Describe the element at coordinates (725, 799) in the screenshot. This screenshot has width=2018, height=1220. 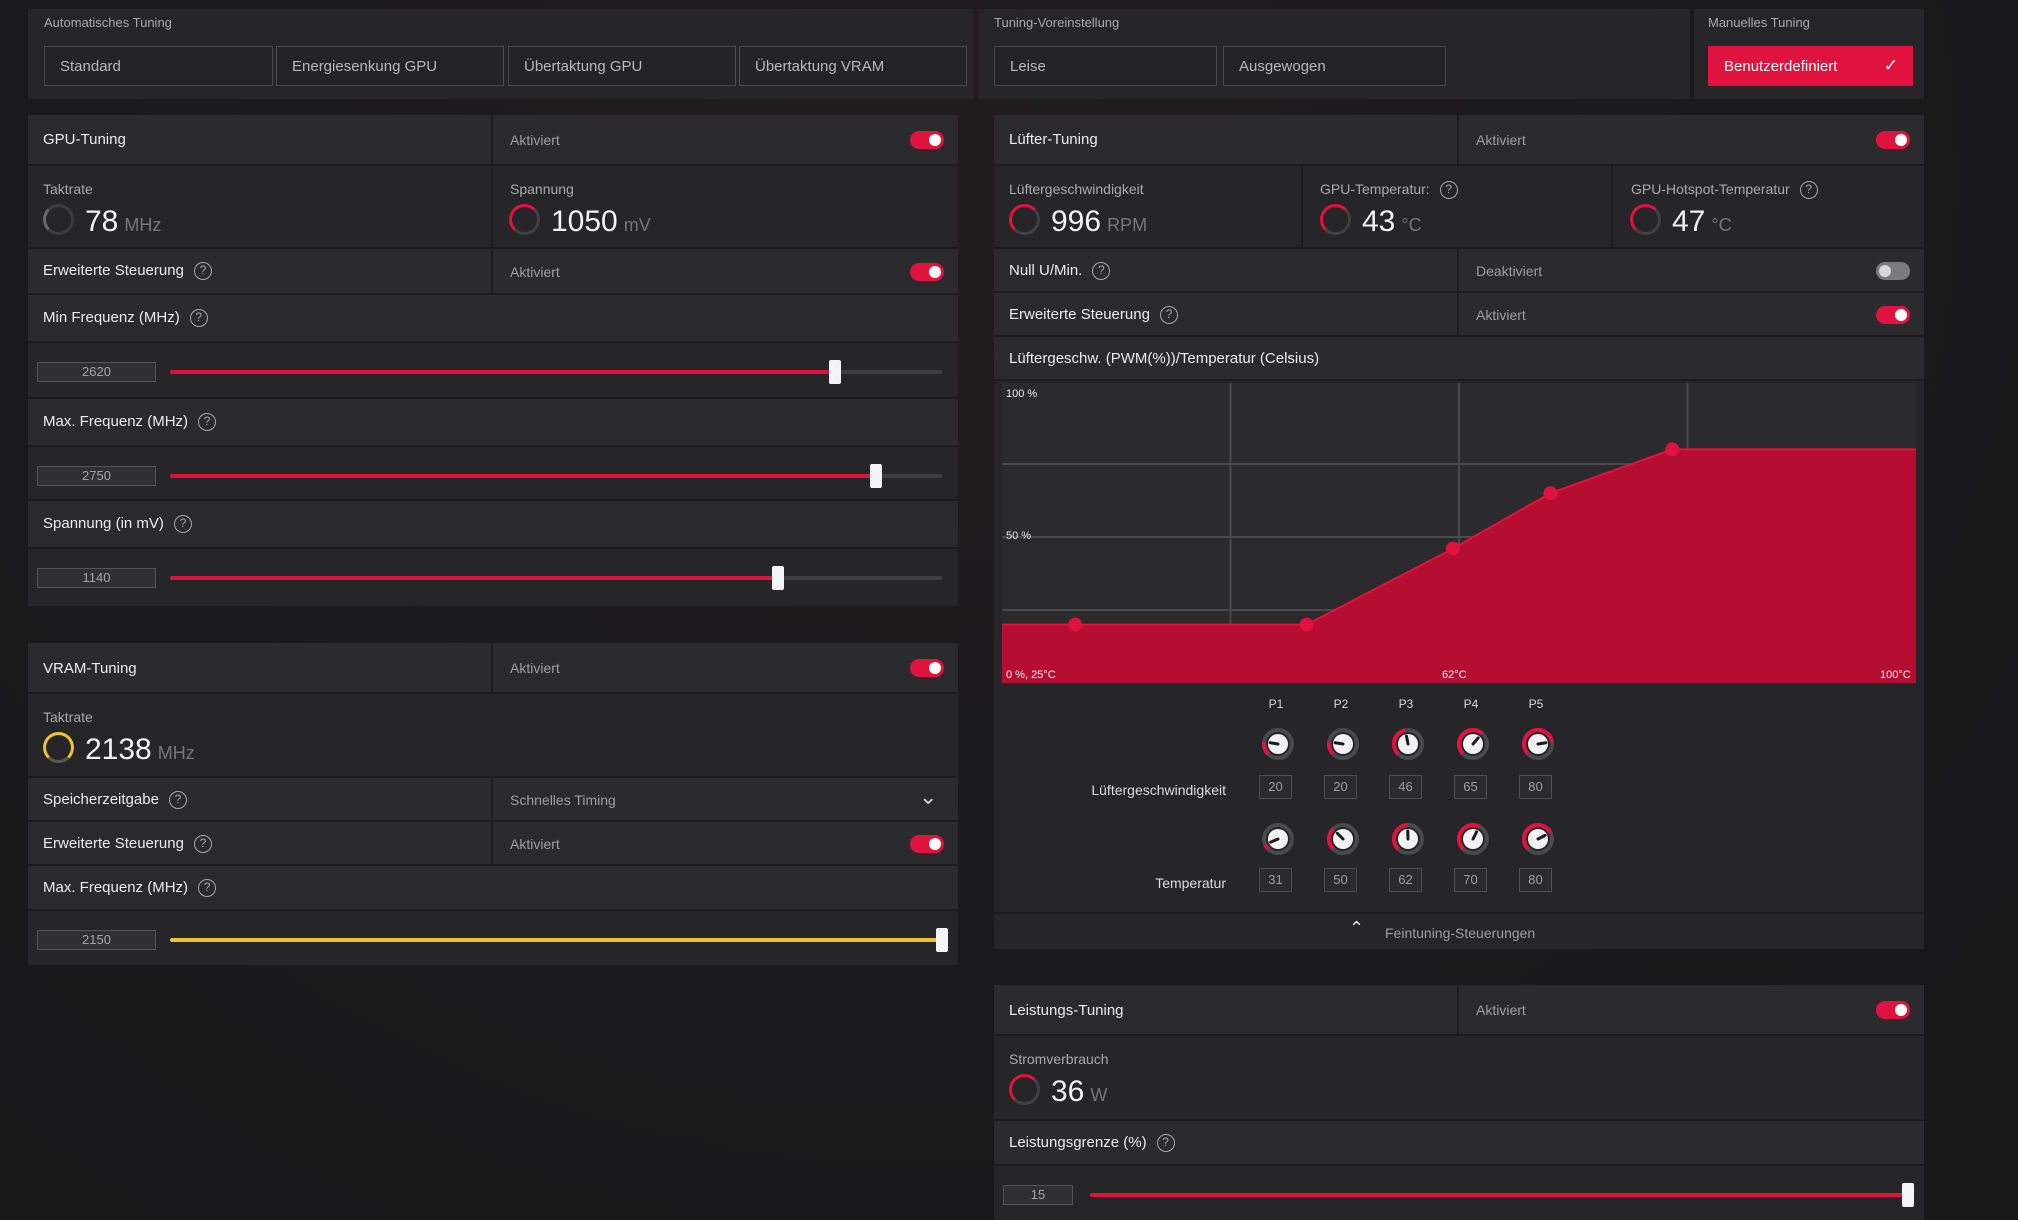
I see `vram-timing-dropdown: Schnelles Timing ⌄` at that location.